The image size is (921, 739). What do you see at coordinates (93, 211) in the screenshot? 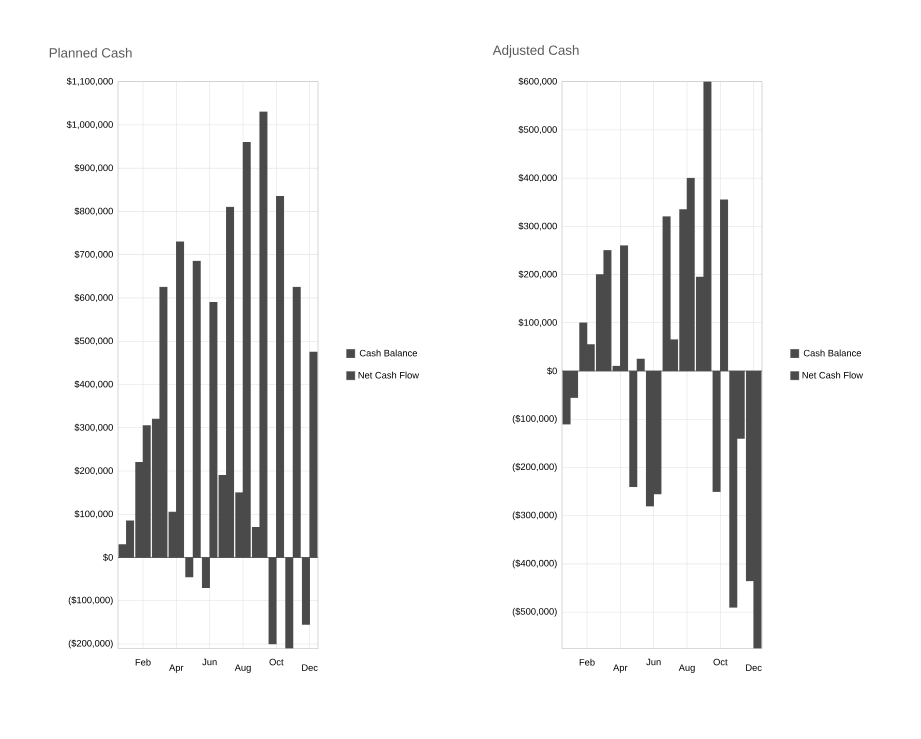
I see `y-tick-label: $800,000` at bounding box center [93, 211].